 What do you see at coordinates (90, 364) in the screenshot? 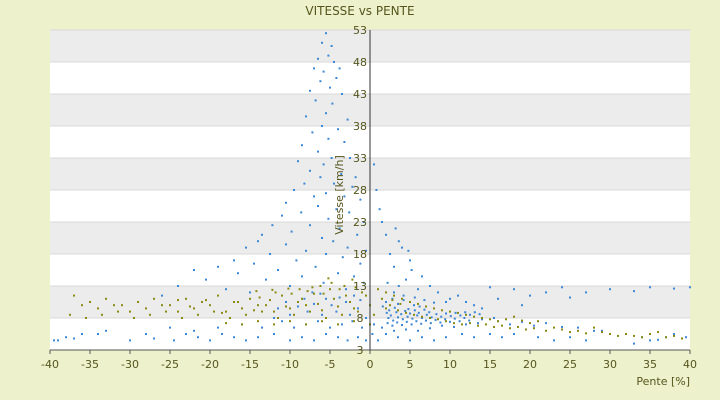
I see `x-tick-label: -35` at bounding box center [90, 364].